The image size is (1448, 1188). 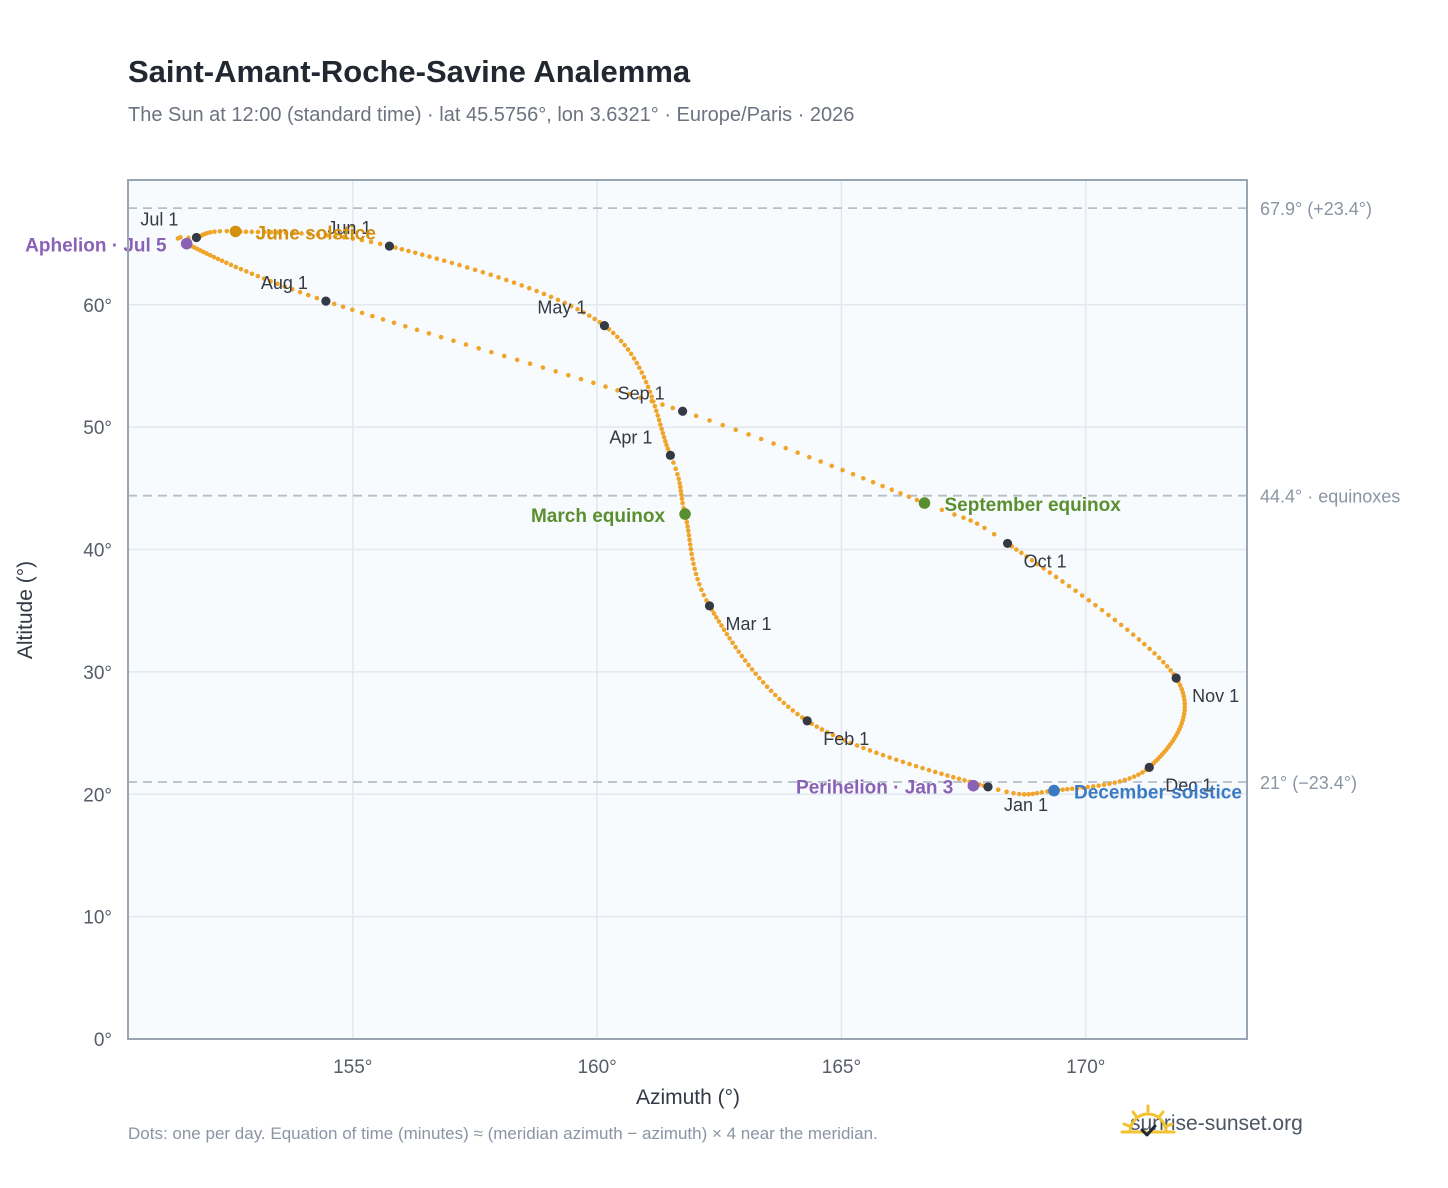 What do you see at coordinates (688, 1097) in the screenshot?
I see `x-axis-label: Azimuth (°)` at bounding box center [688, 1097].